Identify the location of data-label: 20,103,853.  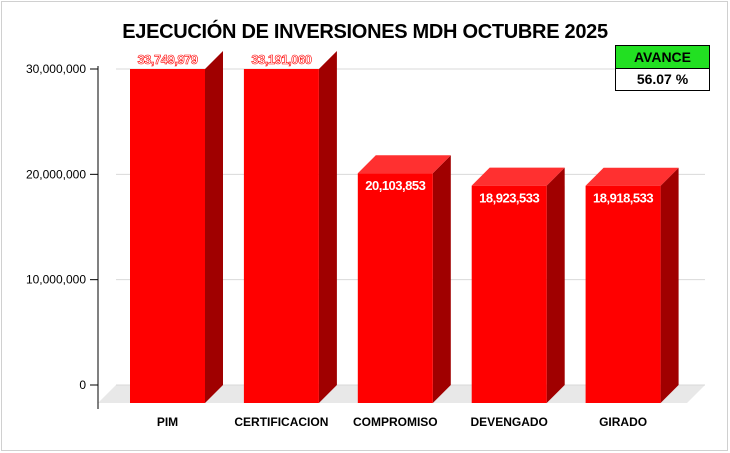
(395, 185).